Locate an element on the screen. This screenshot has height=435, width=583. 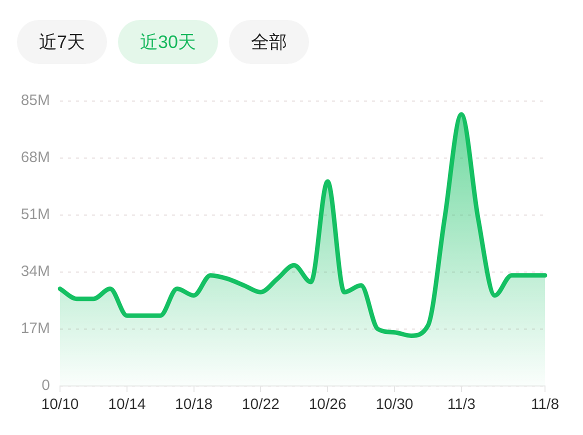
x-tick-label: 10/14 is located at coordinates (127, 405).